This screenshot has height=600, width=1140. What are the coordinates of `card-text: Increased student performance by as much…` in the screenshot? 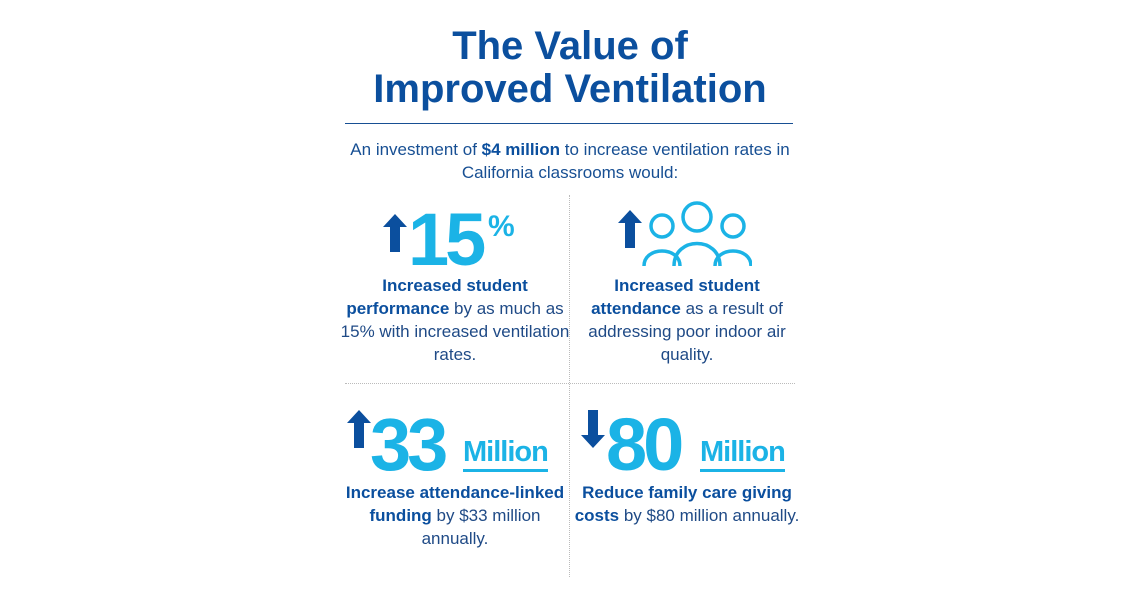 It's located at (455, 320).